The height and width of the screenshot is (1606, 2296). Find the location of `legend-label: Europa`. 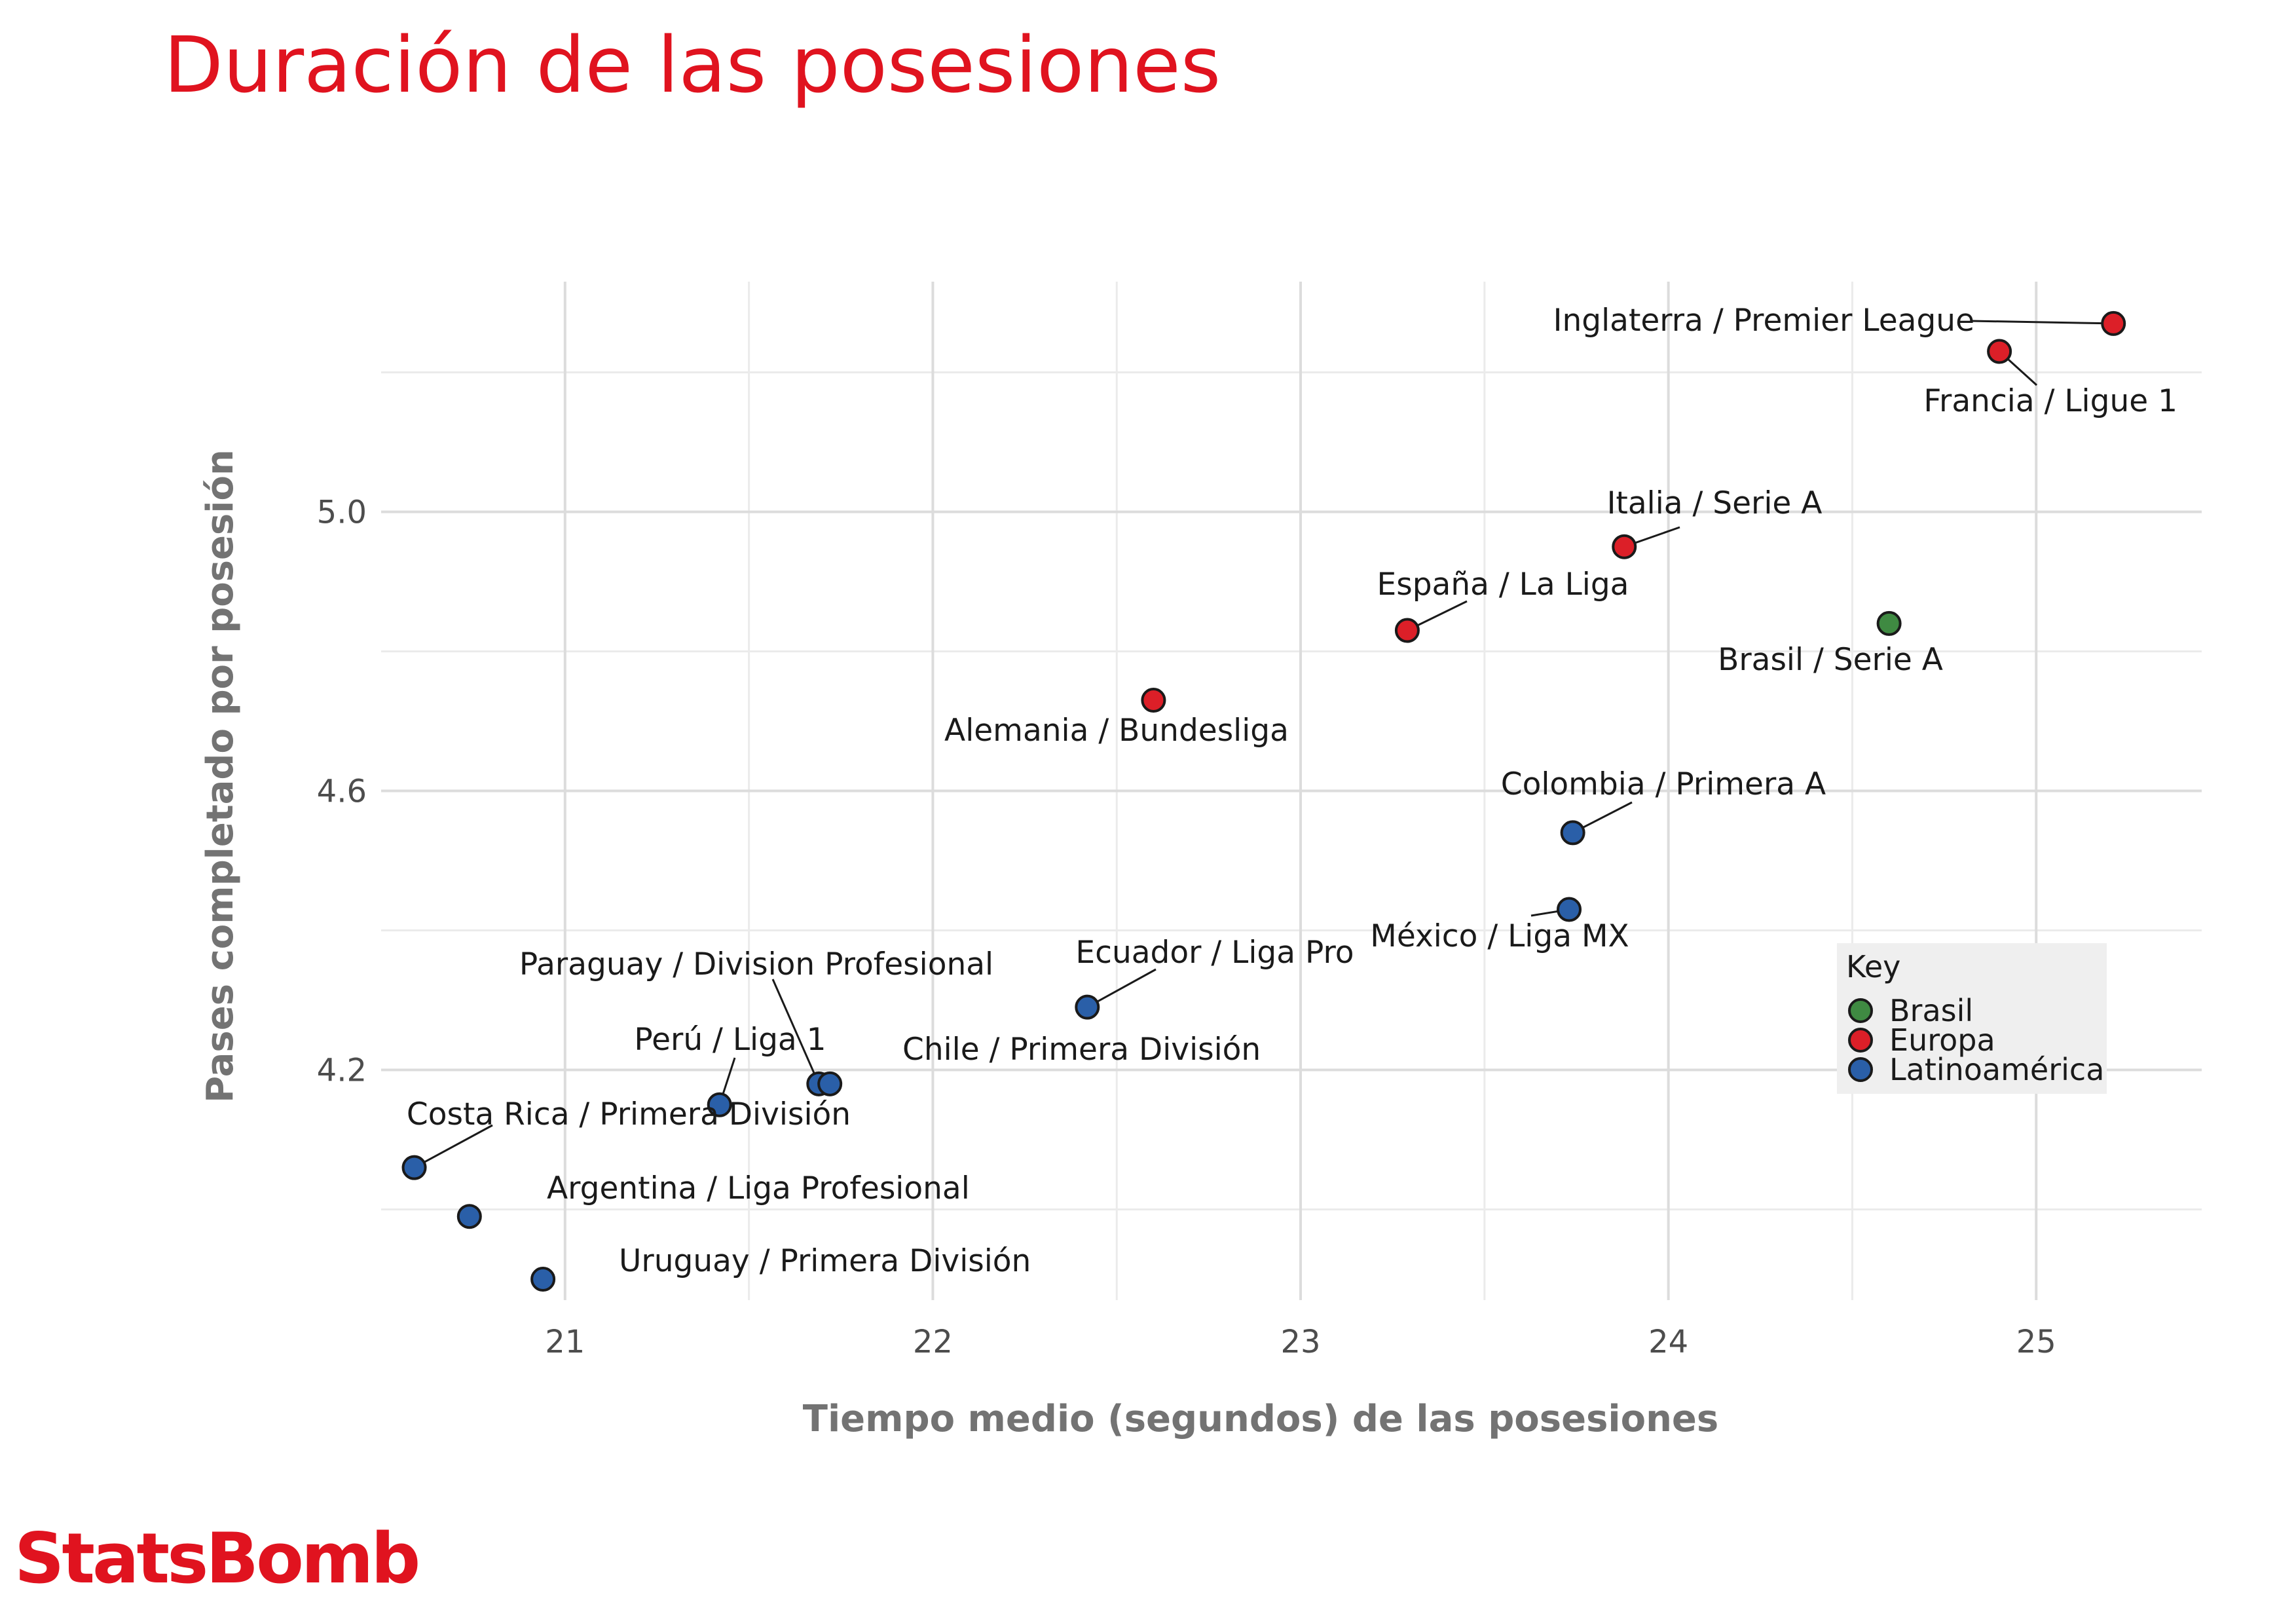

legend-label: Europa is located at coordinates (1942, 1040).